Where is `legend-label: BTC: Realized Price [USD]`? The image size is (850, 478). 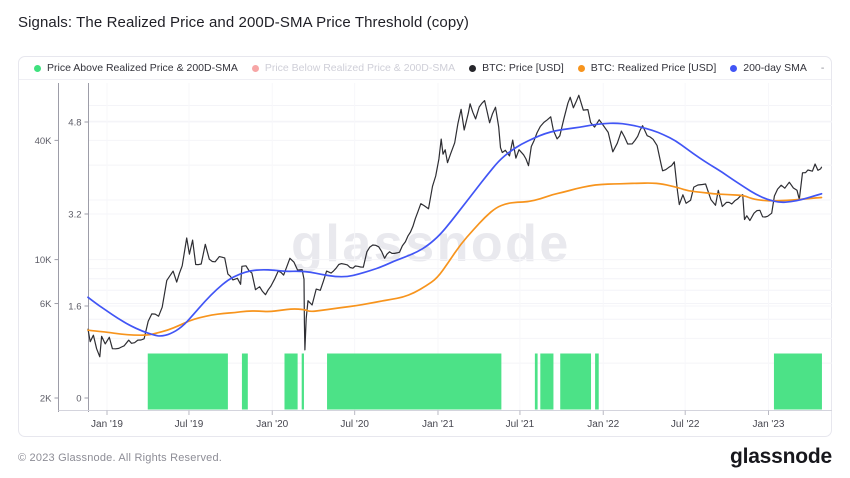
legend-label: BTC: Realized Price [USD] is located at coordinates (653, 68).